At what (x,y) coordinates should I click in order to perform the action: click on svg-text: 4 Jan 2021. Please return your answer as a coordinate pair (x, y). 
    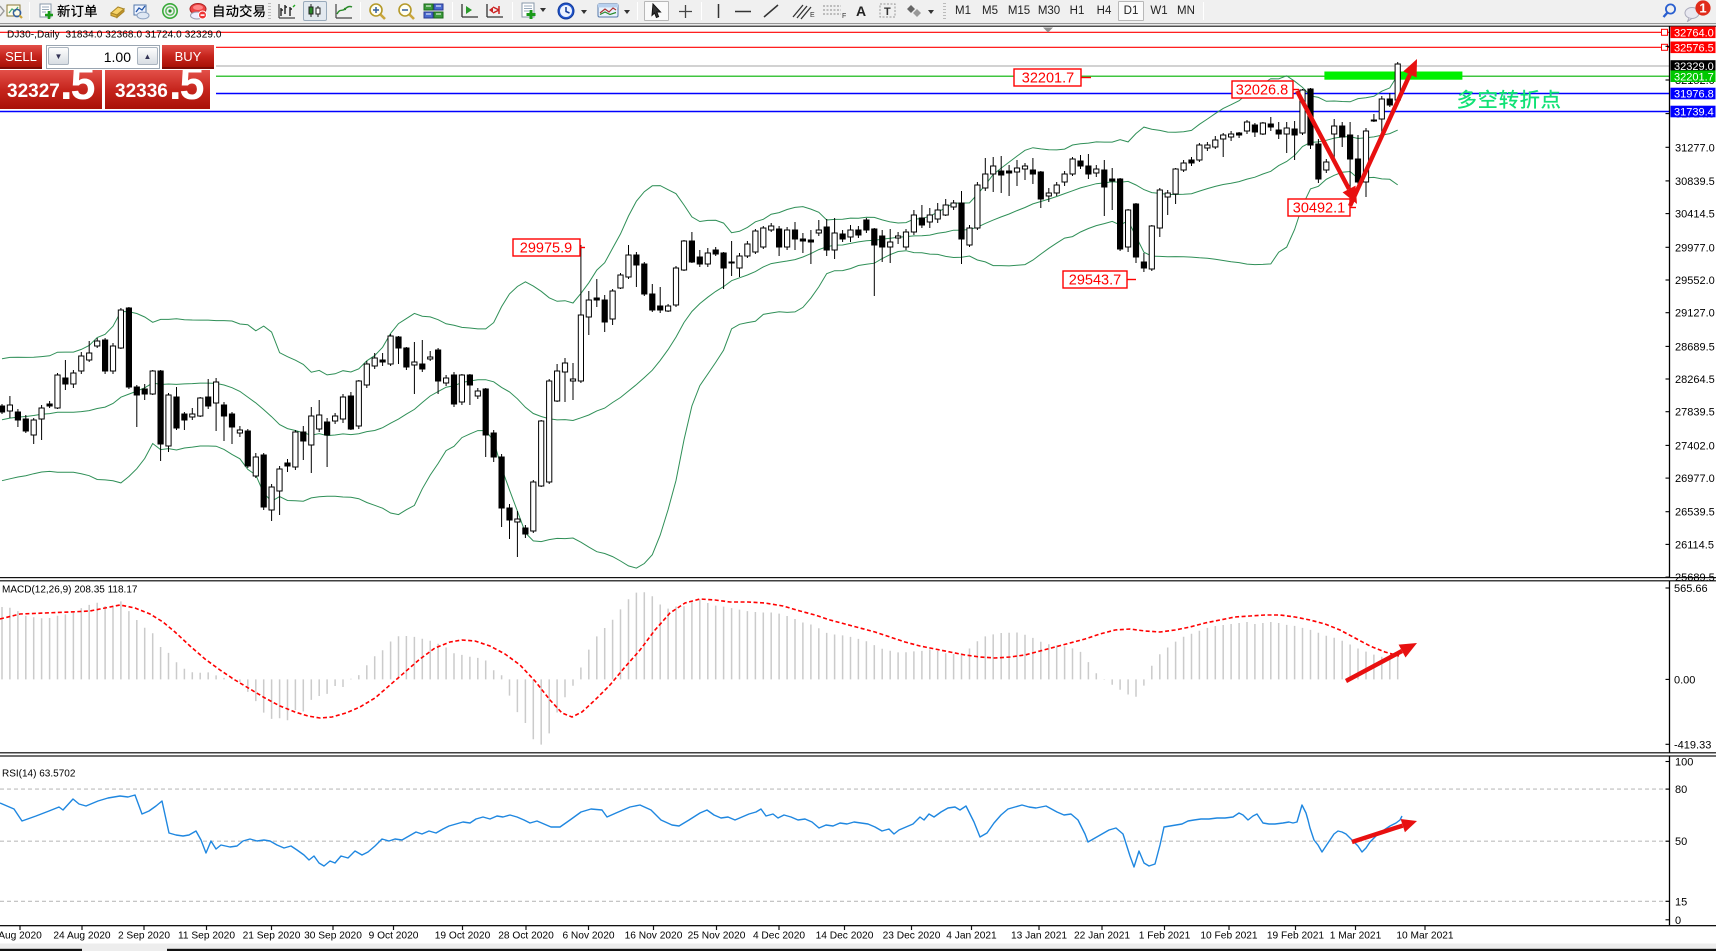
    Looking at the image, I should click on (971, 936).